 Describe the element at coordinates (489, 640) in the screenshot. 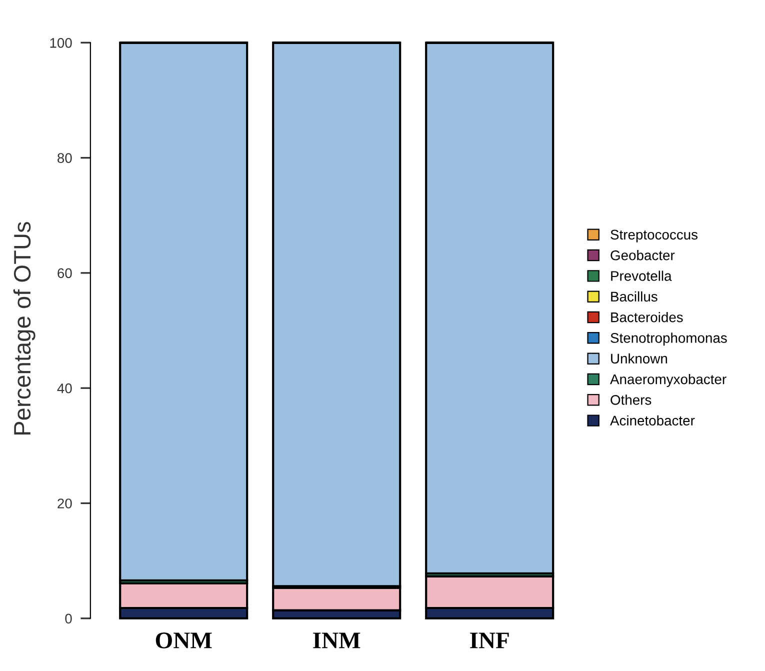

I see `x-tick-label: INF` at that location.